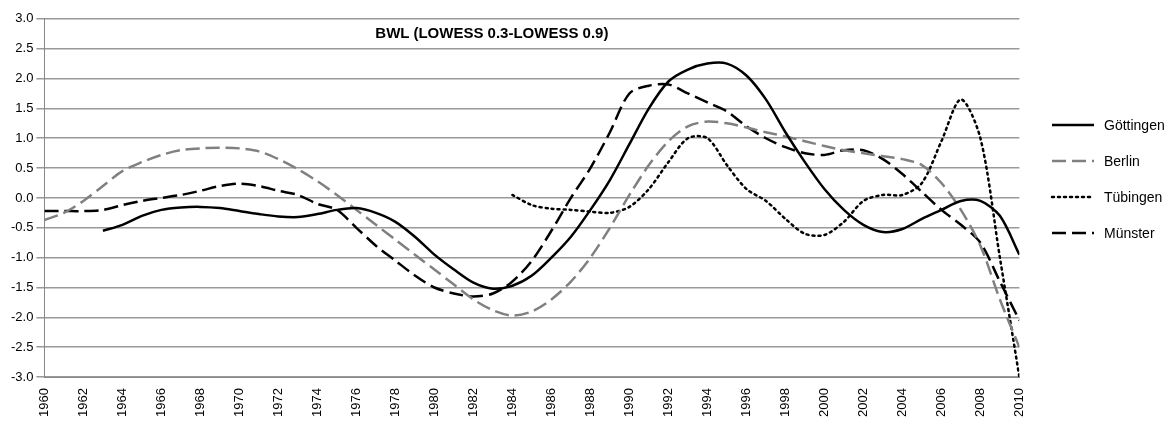 Image resolution: width=1172 pixels, height=428 pixels. I want to click on legend-label: Münster, so click(1129, 233).